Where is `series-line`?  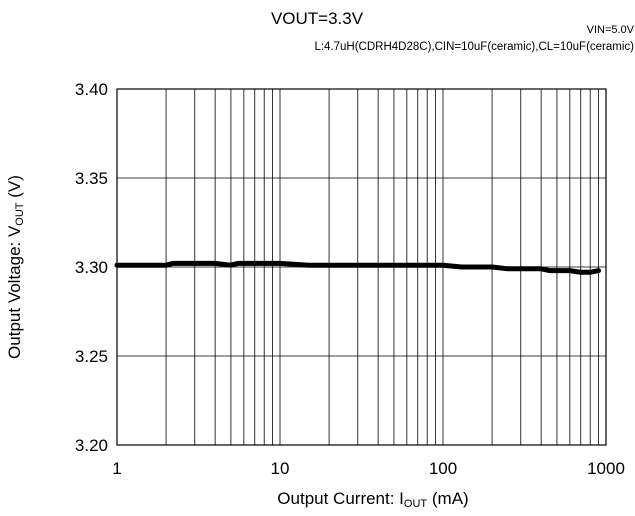
series-line is located at coordinates (357, 267).